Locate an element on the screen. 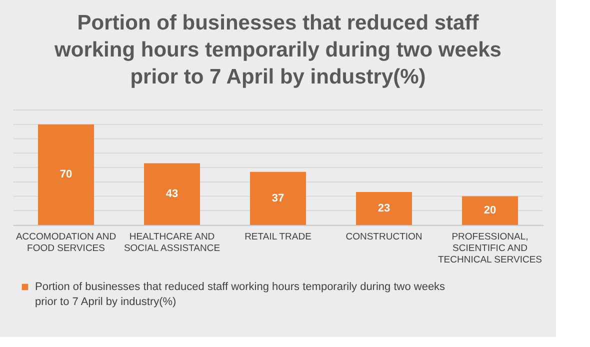 This screenshot has height=347, width=590. legend-label: Portion of businesses that reduced staff working hours temporarily during two weeks prior to 7 April by industry(%) is located at coordinates (240, 294).